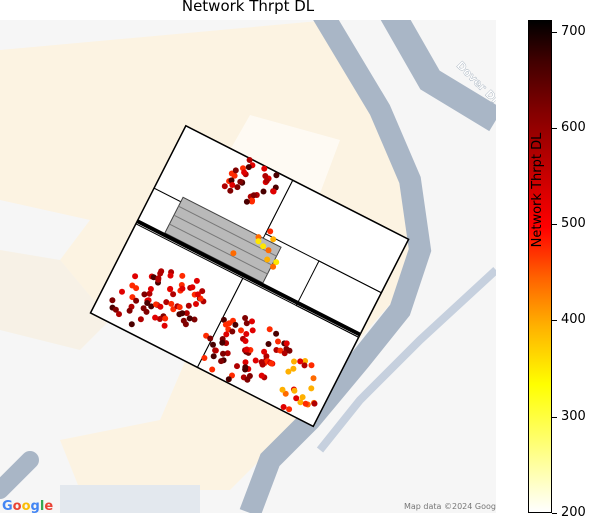  Describe the element at coordinates (19, 475) in the screenshot. I see `side-road` at that location.